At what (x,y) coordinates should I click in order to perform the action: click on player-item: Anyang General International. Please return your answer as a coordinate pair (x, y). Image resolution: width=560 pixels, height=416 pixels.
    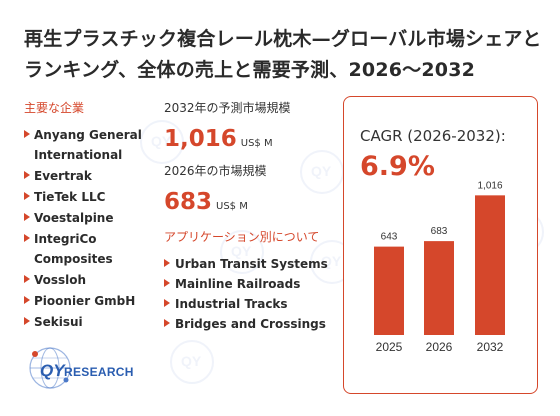
    Looking at the image, I should click on (90, 145).